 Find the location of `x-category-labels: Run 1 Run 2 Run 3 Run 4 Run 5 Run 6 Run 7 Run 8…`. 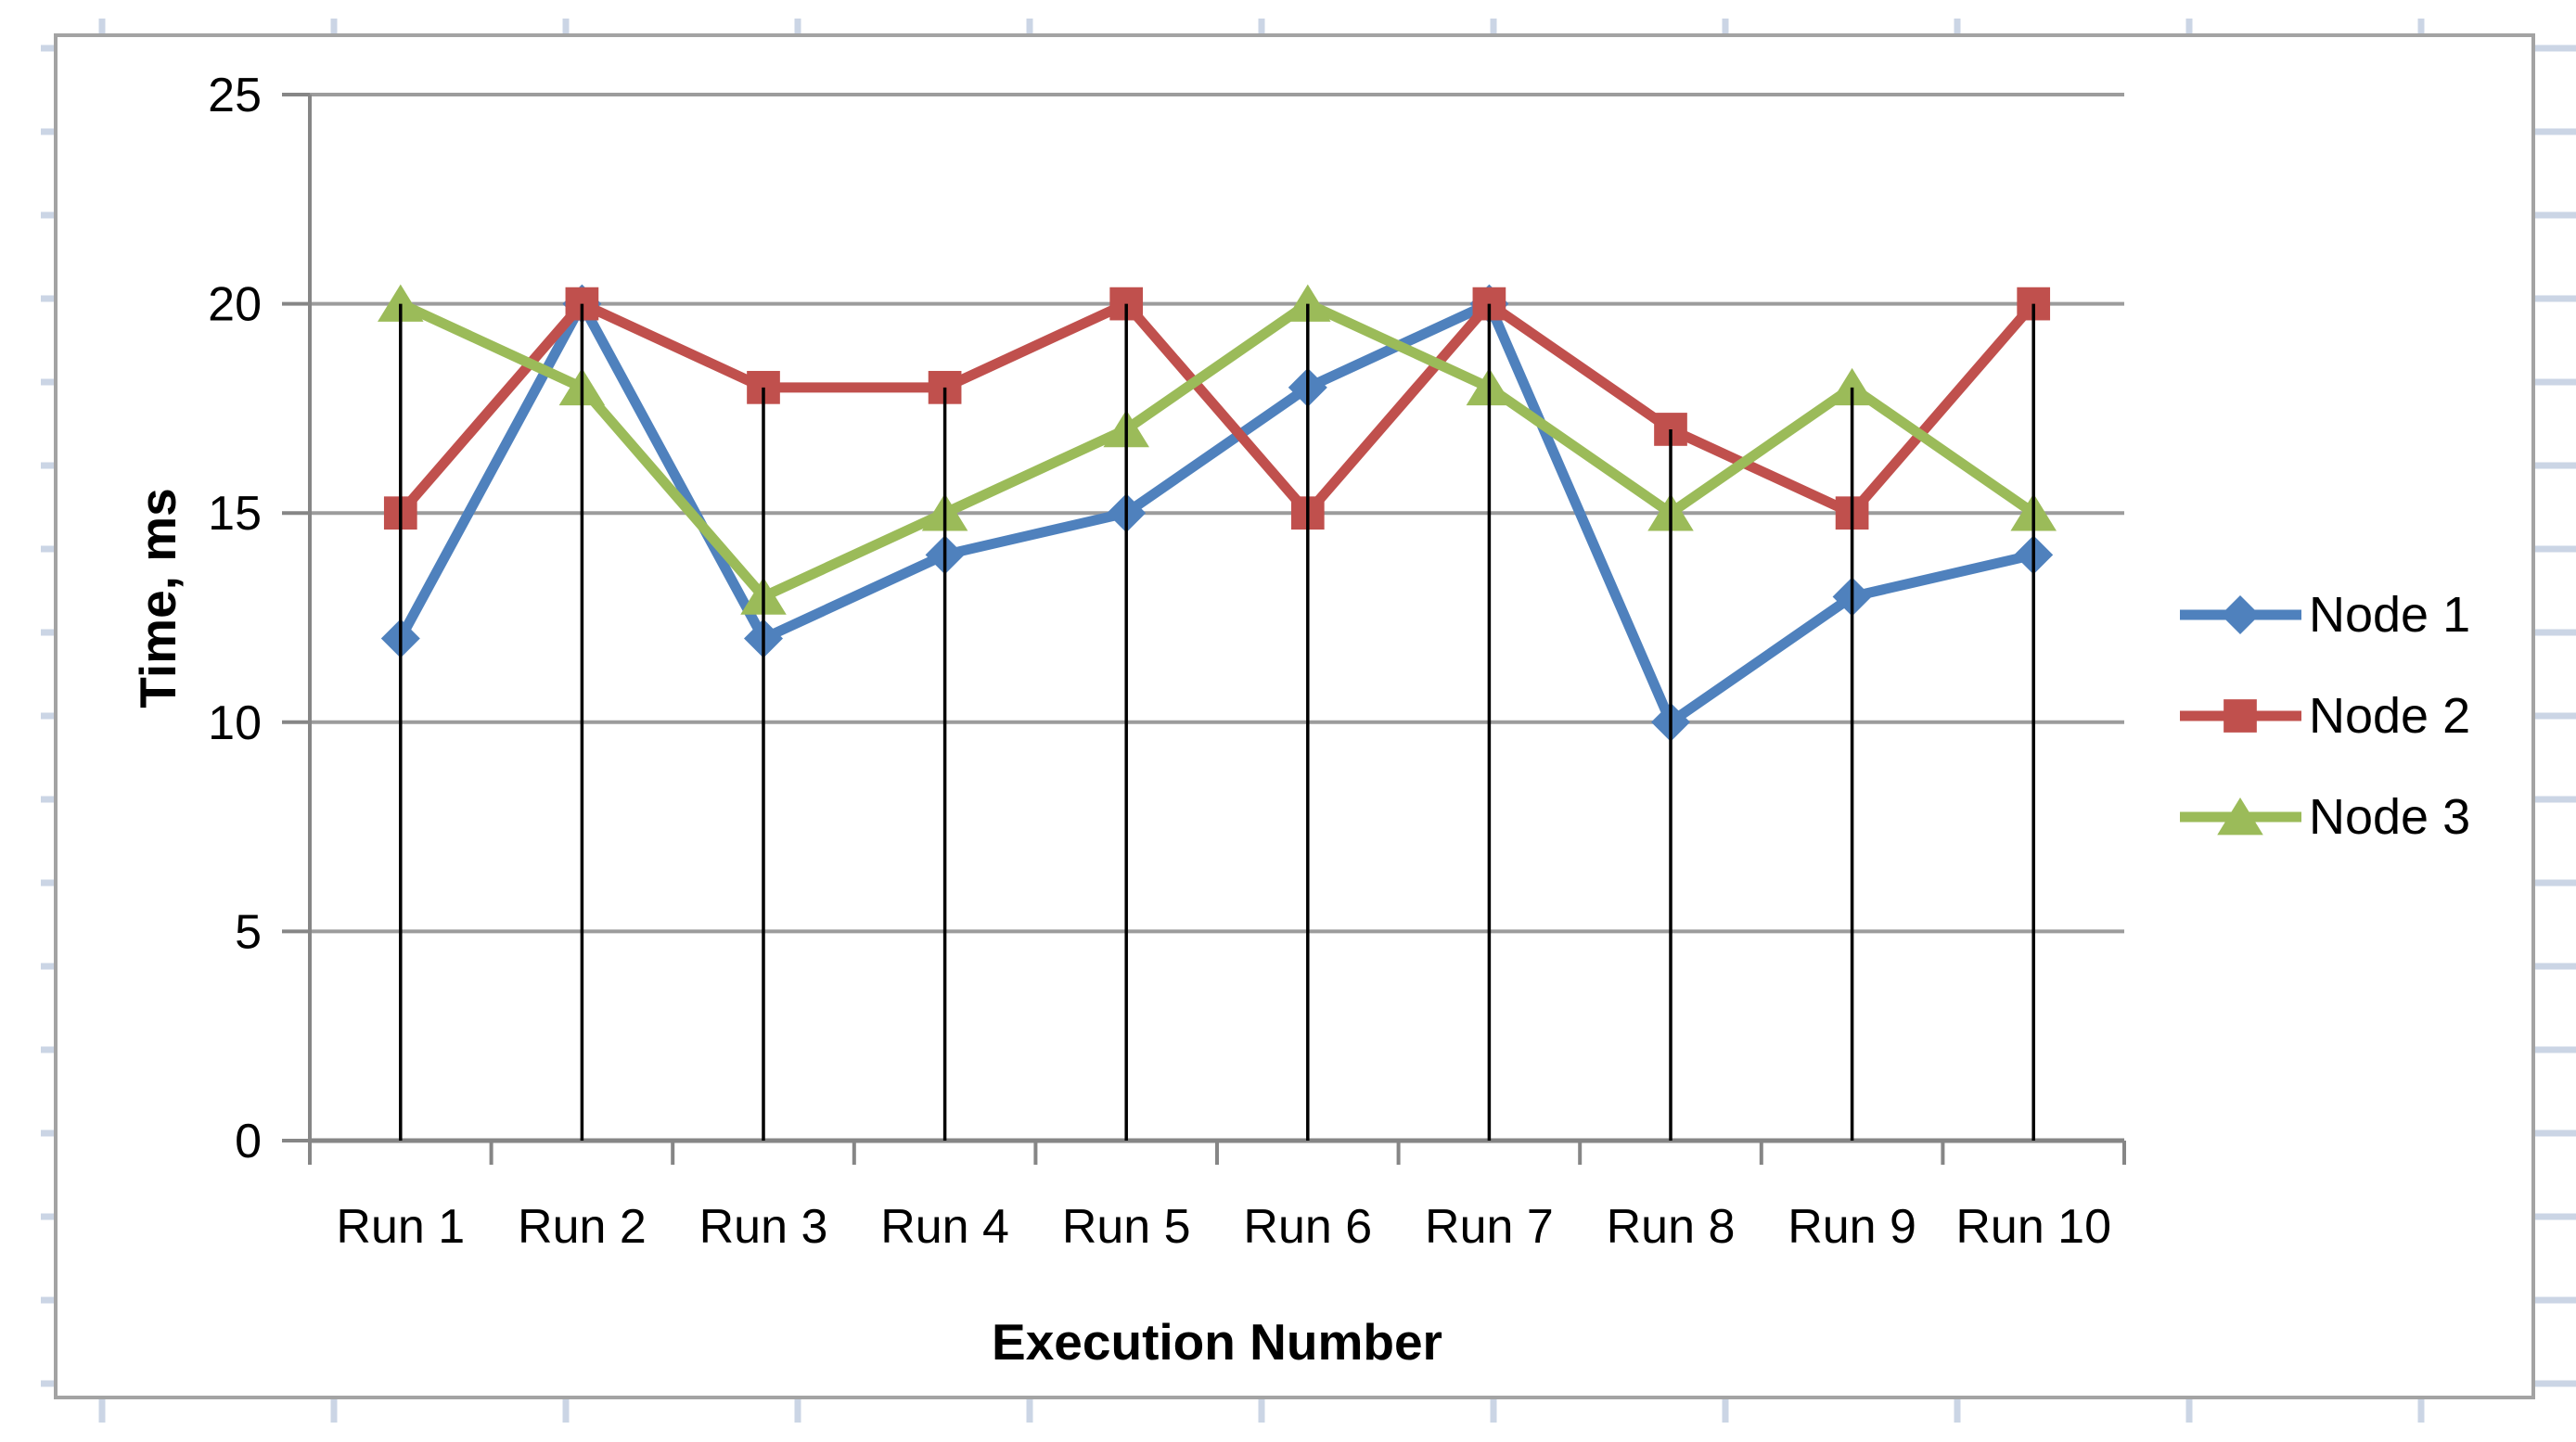

x-category-labels: Run 1 Run 2 Run 3 Run 4 Run 5 Run 6 Run 7 Run 8… is located at coordinates (1223, 1227).